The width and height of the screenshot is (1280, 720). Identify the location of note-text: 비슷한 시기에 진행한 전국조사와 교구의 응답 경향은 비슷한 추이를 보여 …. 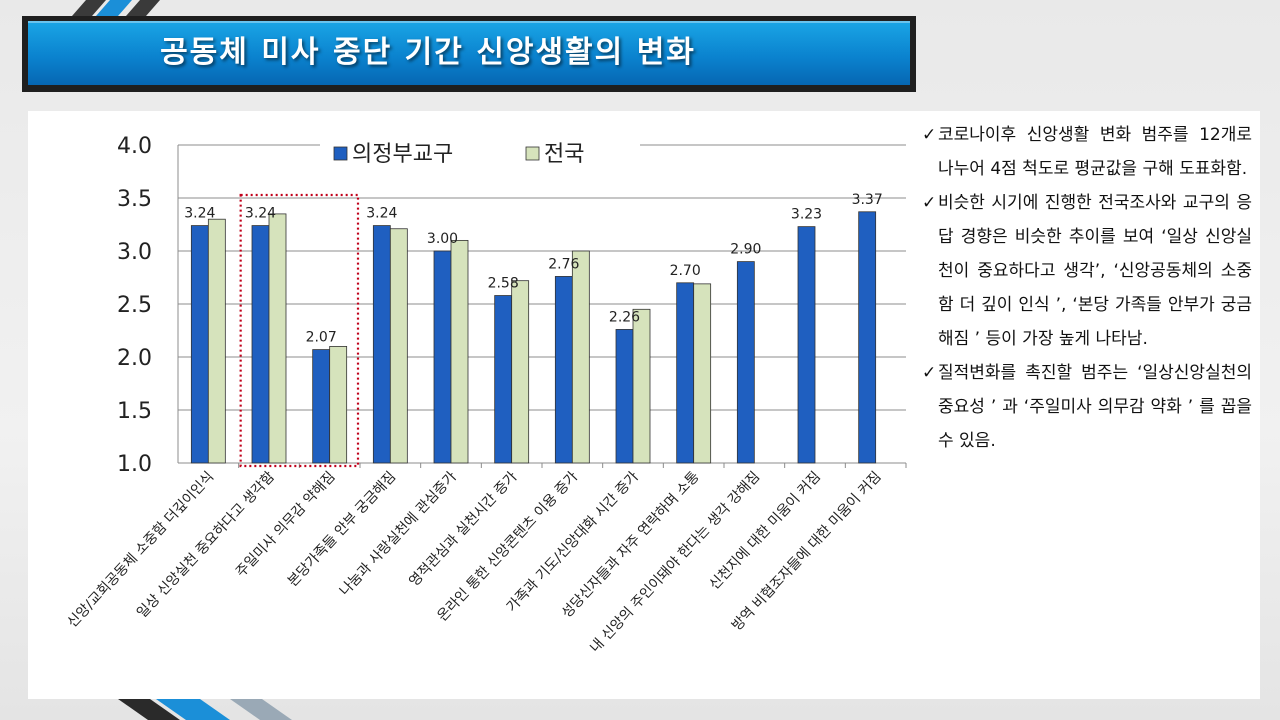
(1095, 271).